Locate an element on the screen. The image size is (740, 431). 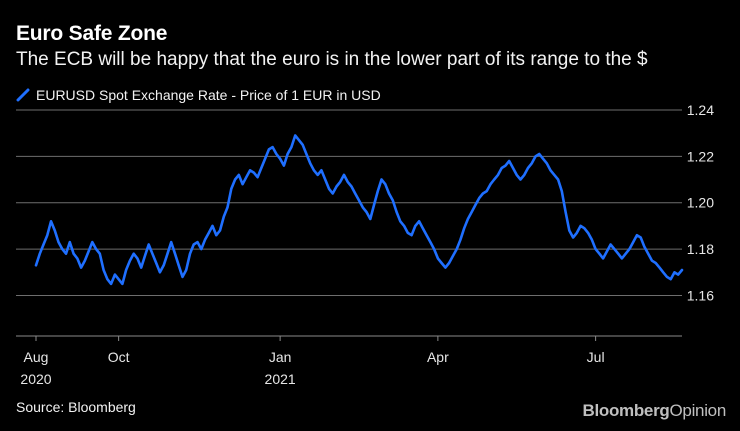
y-tick-label: 1.22 is located at coordinates (700, 156).